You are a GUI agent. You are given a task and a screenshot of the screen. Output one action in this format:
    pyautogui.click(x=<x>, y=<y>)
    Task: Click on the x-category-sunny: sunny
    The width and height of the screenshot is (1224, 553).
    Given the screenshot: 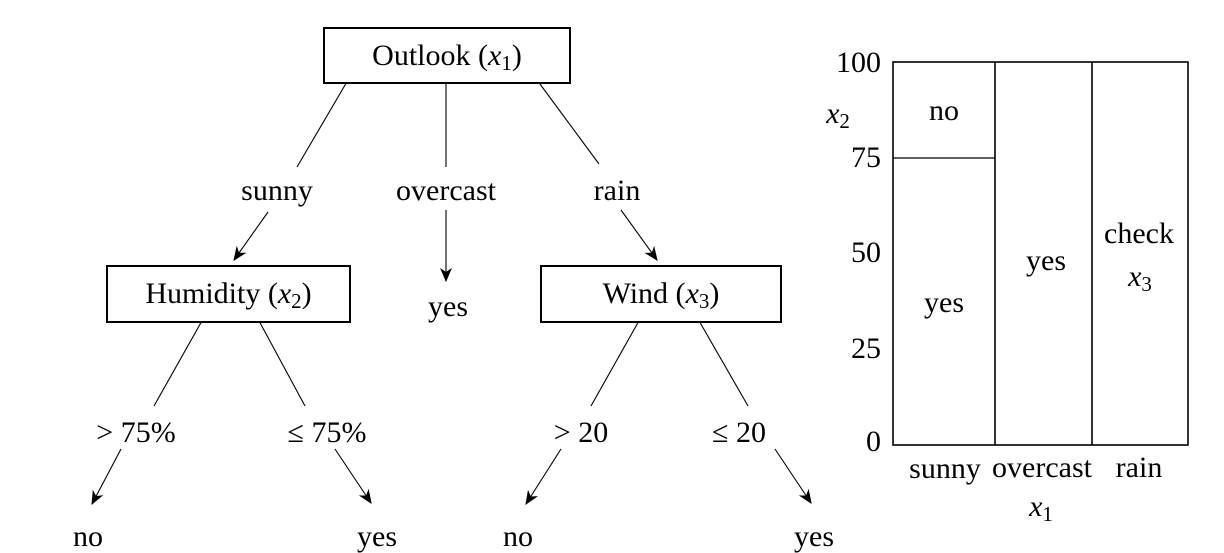 What is the action you would take?
    pyautogui.click(x=945, y=468)
    